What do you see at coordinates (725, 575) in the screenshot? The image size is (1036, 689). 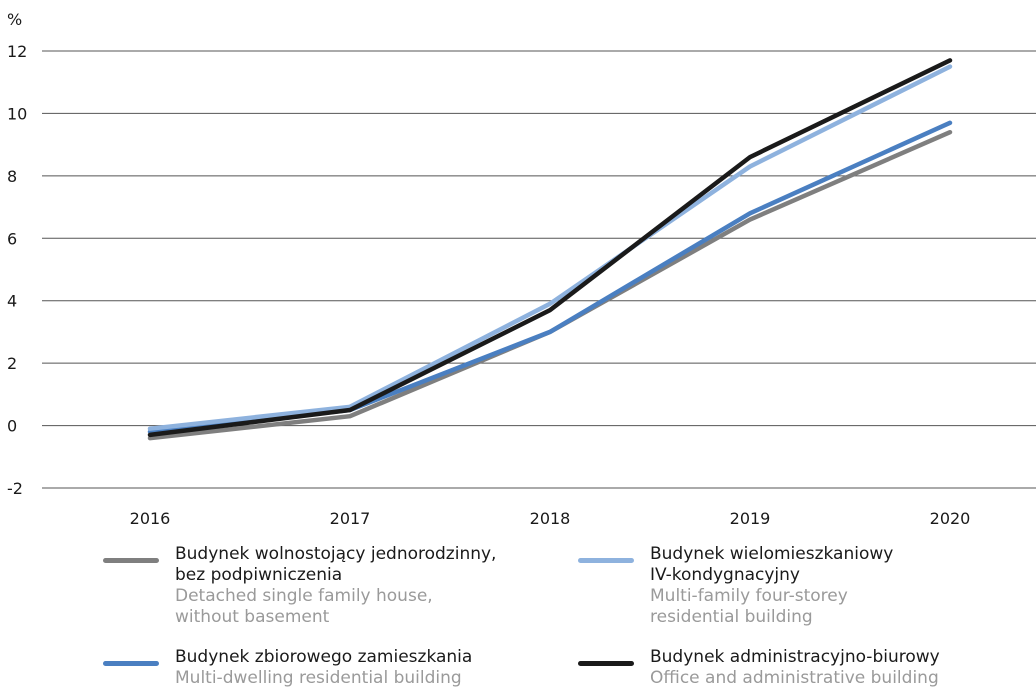 I see `legend-label-pl: IV-kondygnacyjny` at bounding box center [725, 575].